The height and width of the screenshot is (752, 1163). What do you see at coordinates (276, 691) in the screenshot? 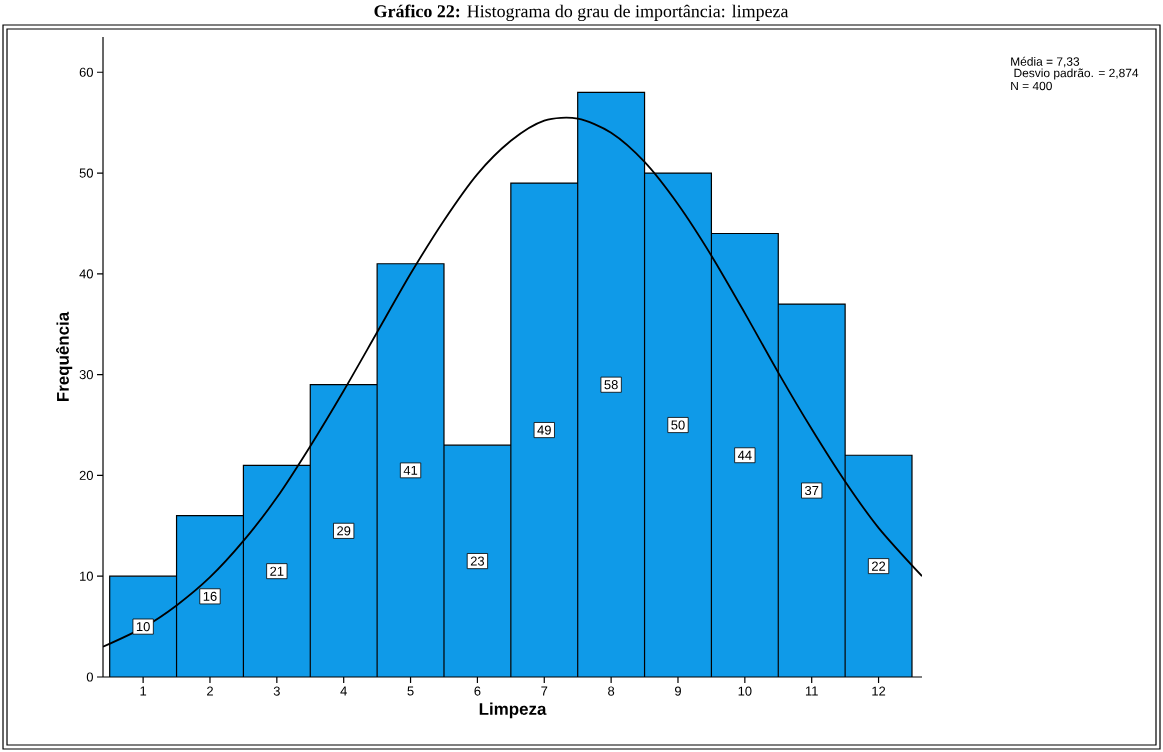
I see `x-tick-label: 3` at bounding box center [276, 691].